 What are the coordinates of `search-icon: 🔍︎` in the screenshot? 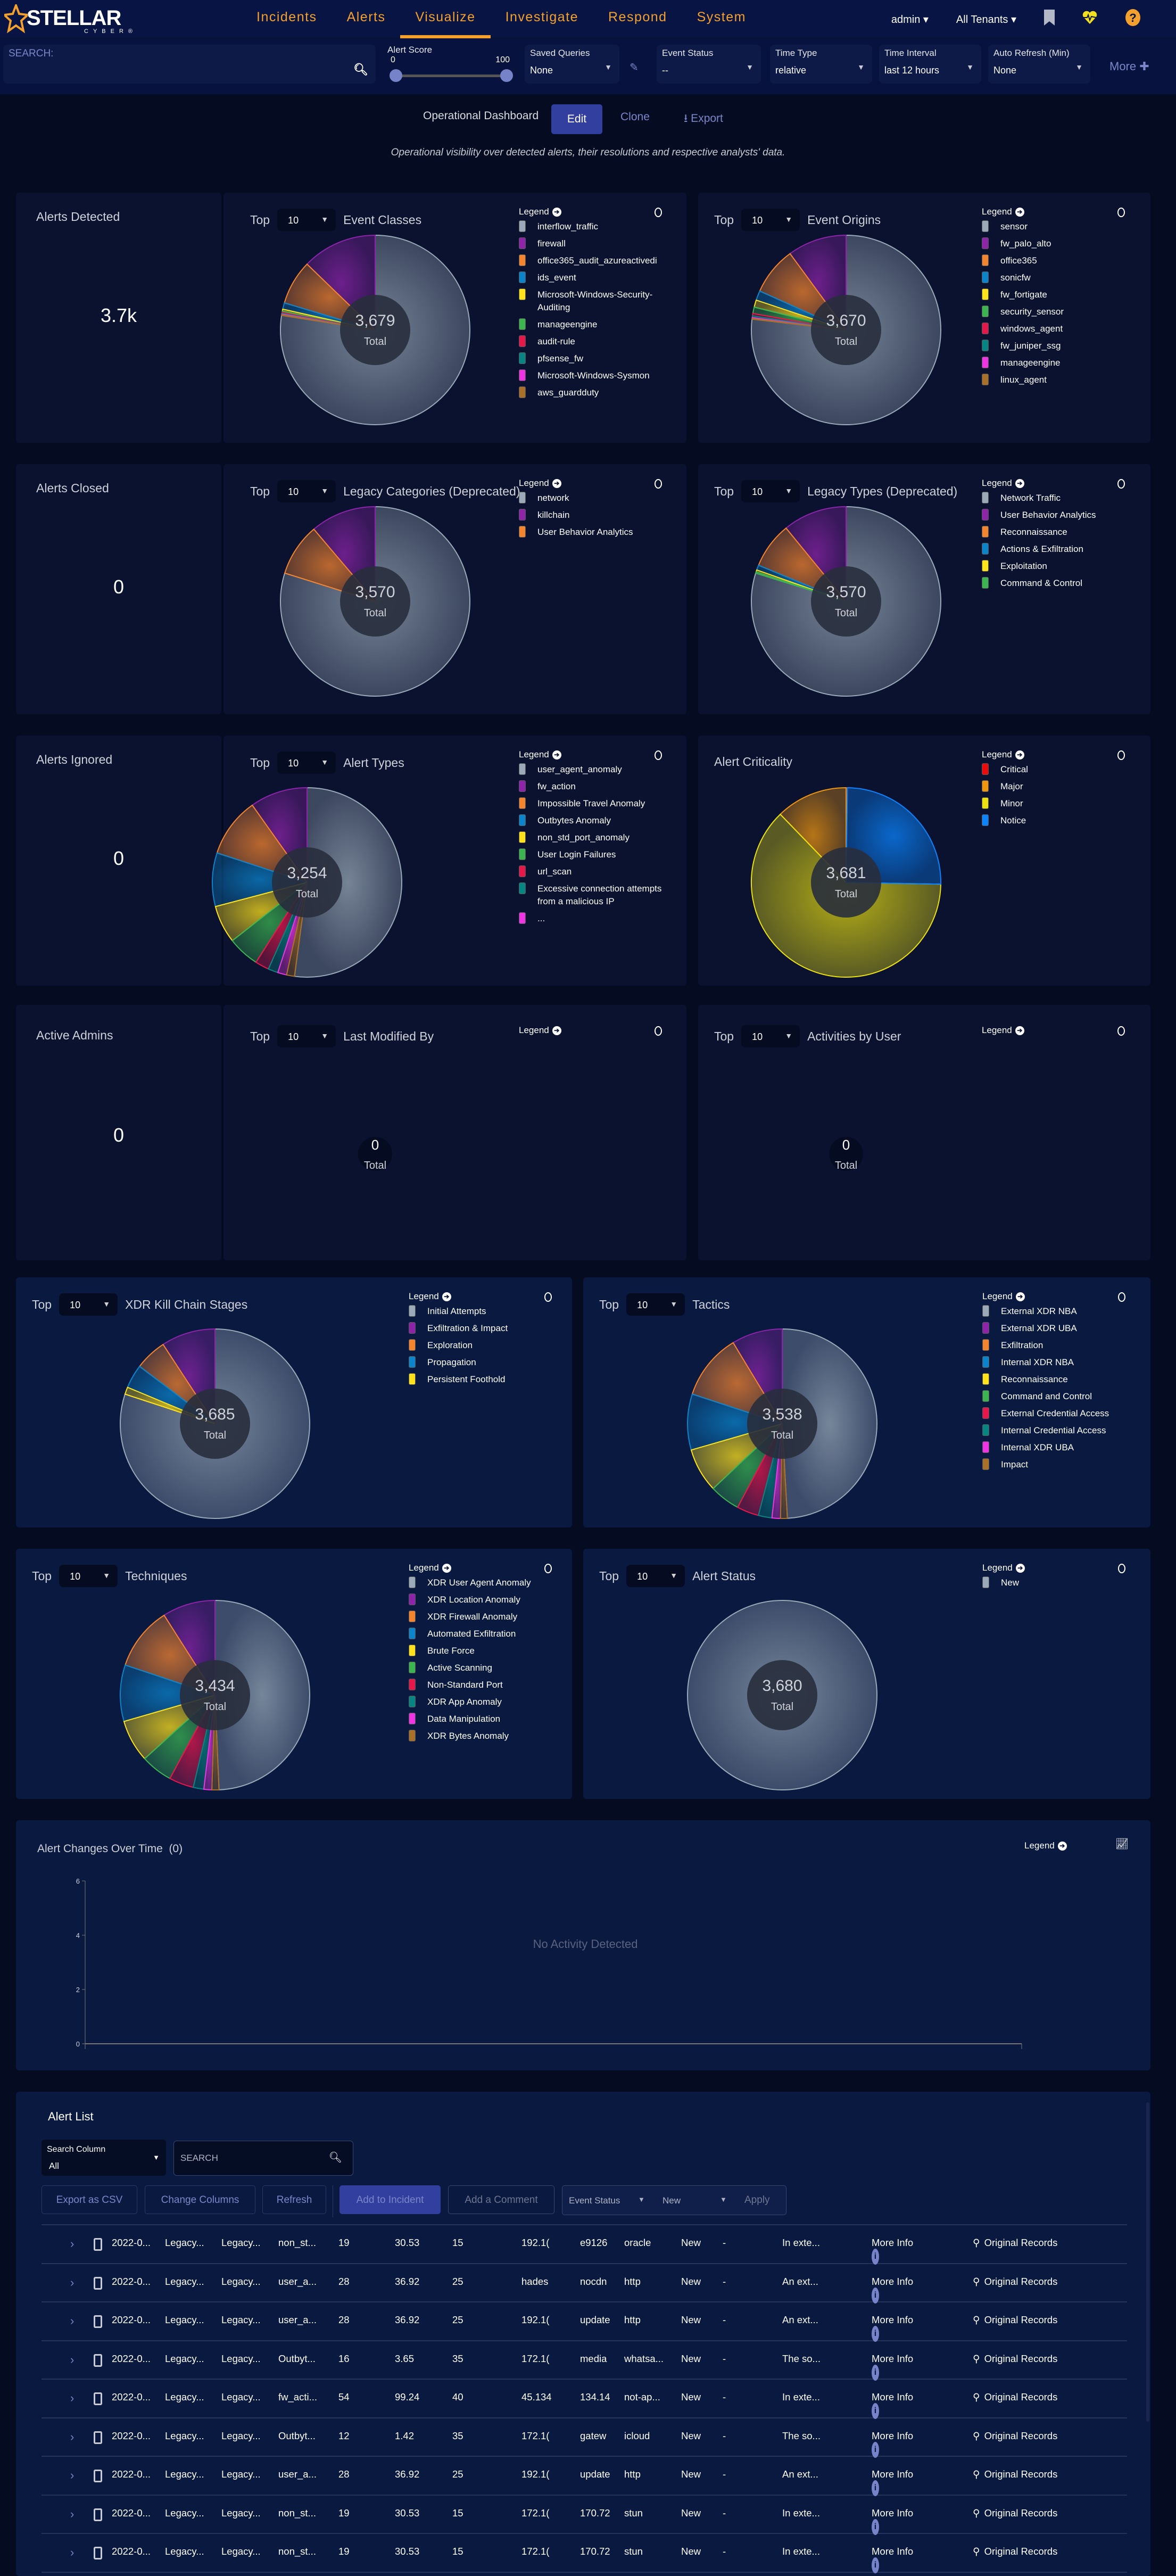 It's located at (335, 2158).